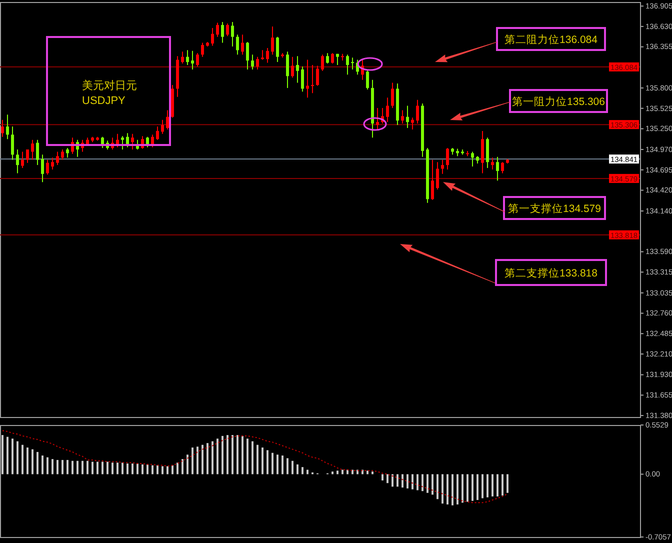  I want to click on annotation: 第二支撑位133.818, so click(551, 273).